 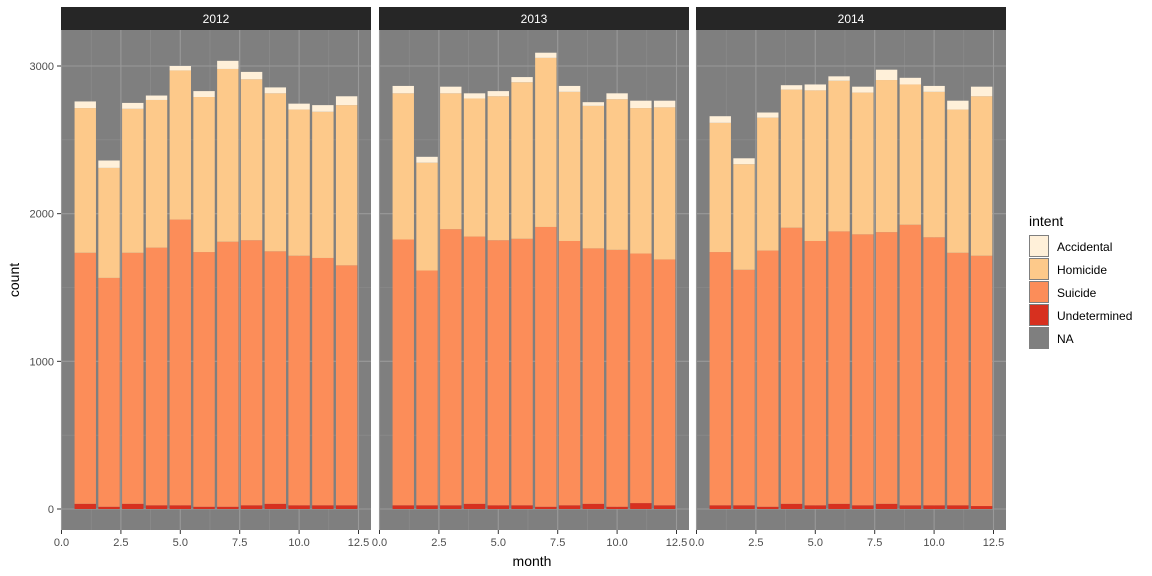 What do you see at coordinates (981, 176) in the screenshot?
I see `bar-homicide-2014-m12` at bounding box center [981, 176].